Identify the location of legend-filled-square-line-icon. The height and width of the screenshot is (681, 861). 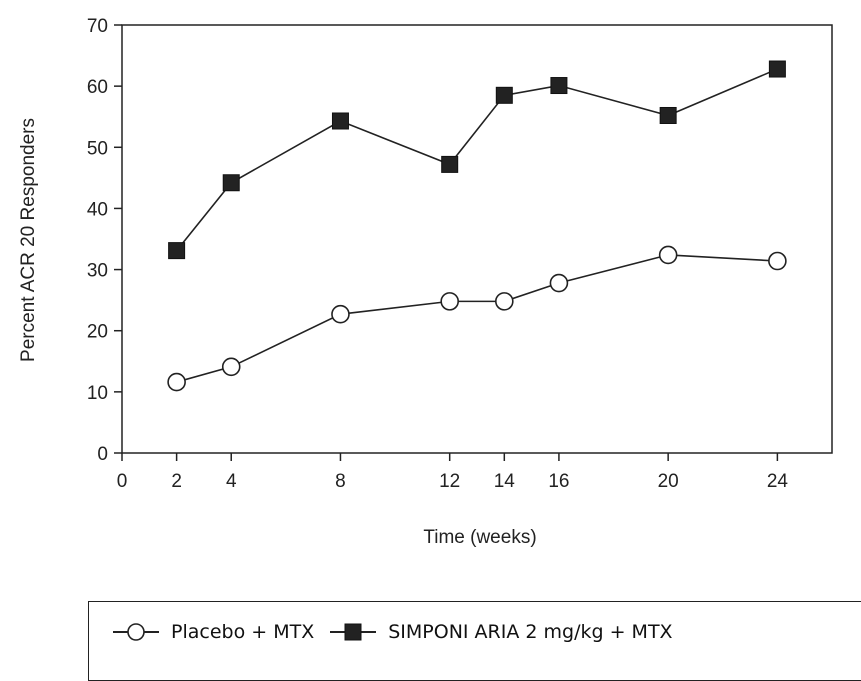
(353, 632).